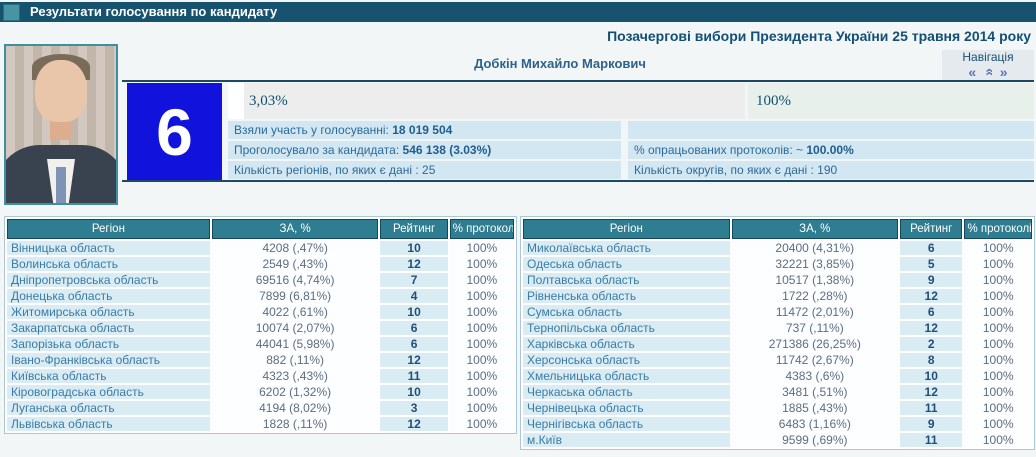  Describe the element at coordinates (626, 312) in the screenshot. I see `cell-region-link: Сумська область` at that location.